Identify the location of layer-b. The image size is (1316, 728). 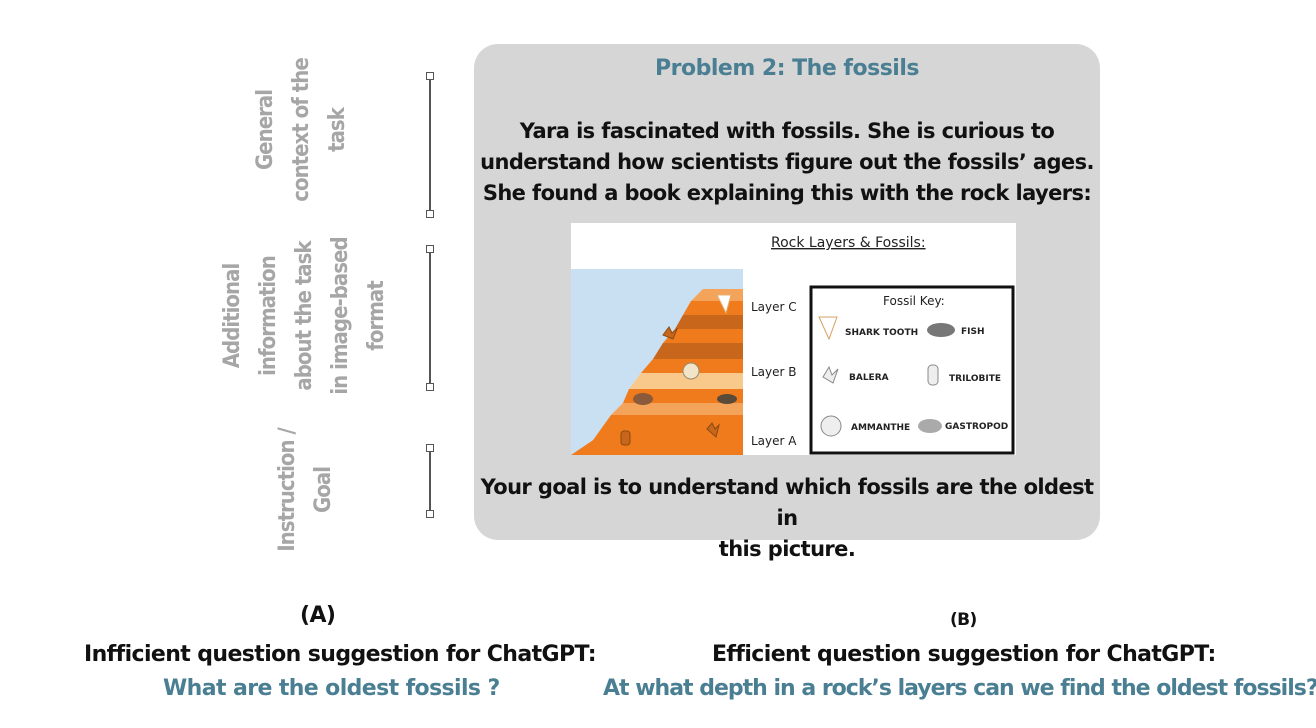
(686, 381).